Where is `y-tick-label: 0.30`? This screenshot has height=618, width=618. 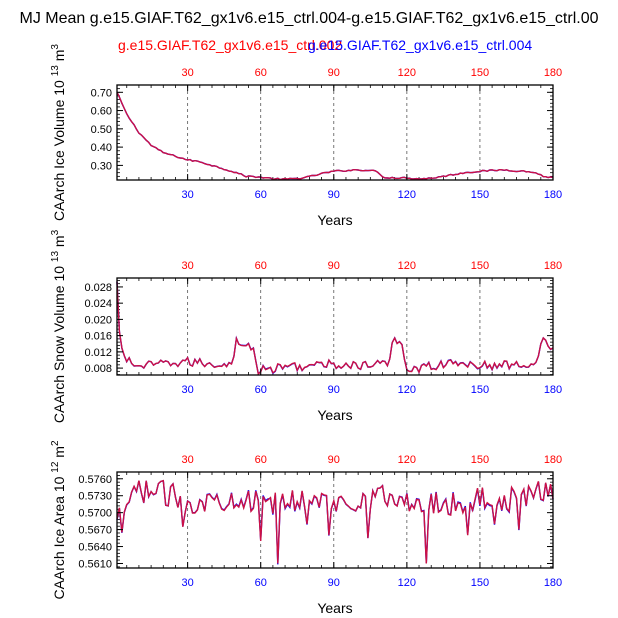 y-tick-label: 0.30 is located at coordinates (101, 166).